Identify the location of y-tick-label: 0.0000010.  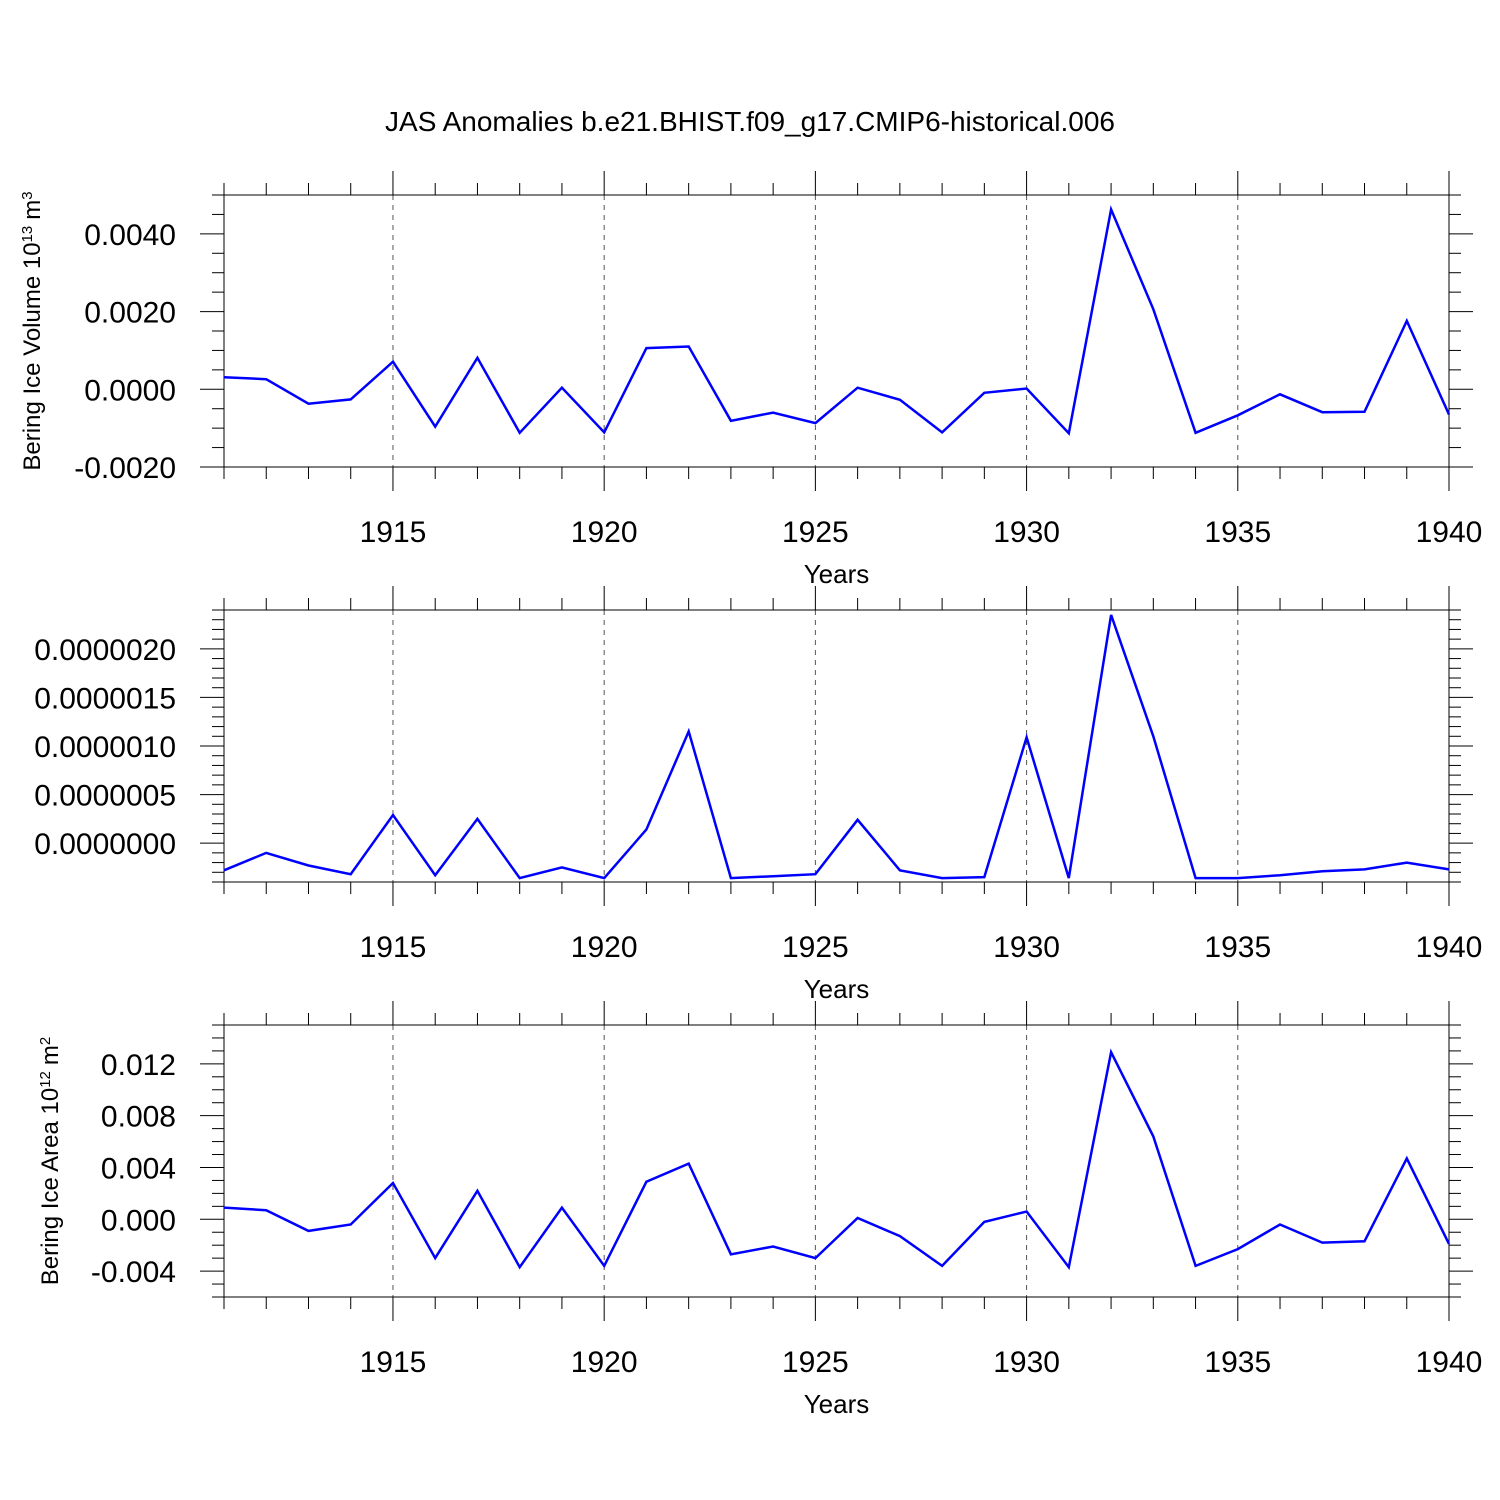
(105, 747).